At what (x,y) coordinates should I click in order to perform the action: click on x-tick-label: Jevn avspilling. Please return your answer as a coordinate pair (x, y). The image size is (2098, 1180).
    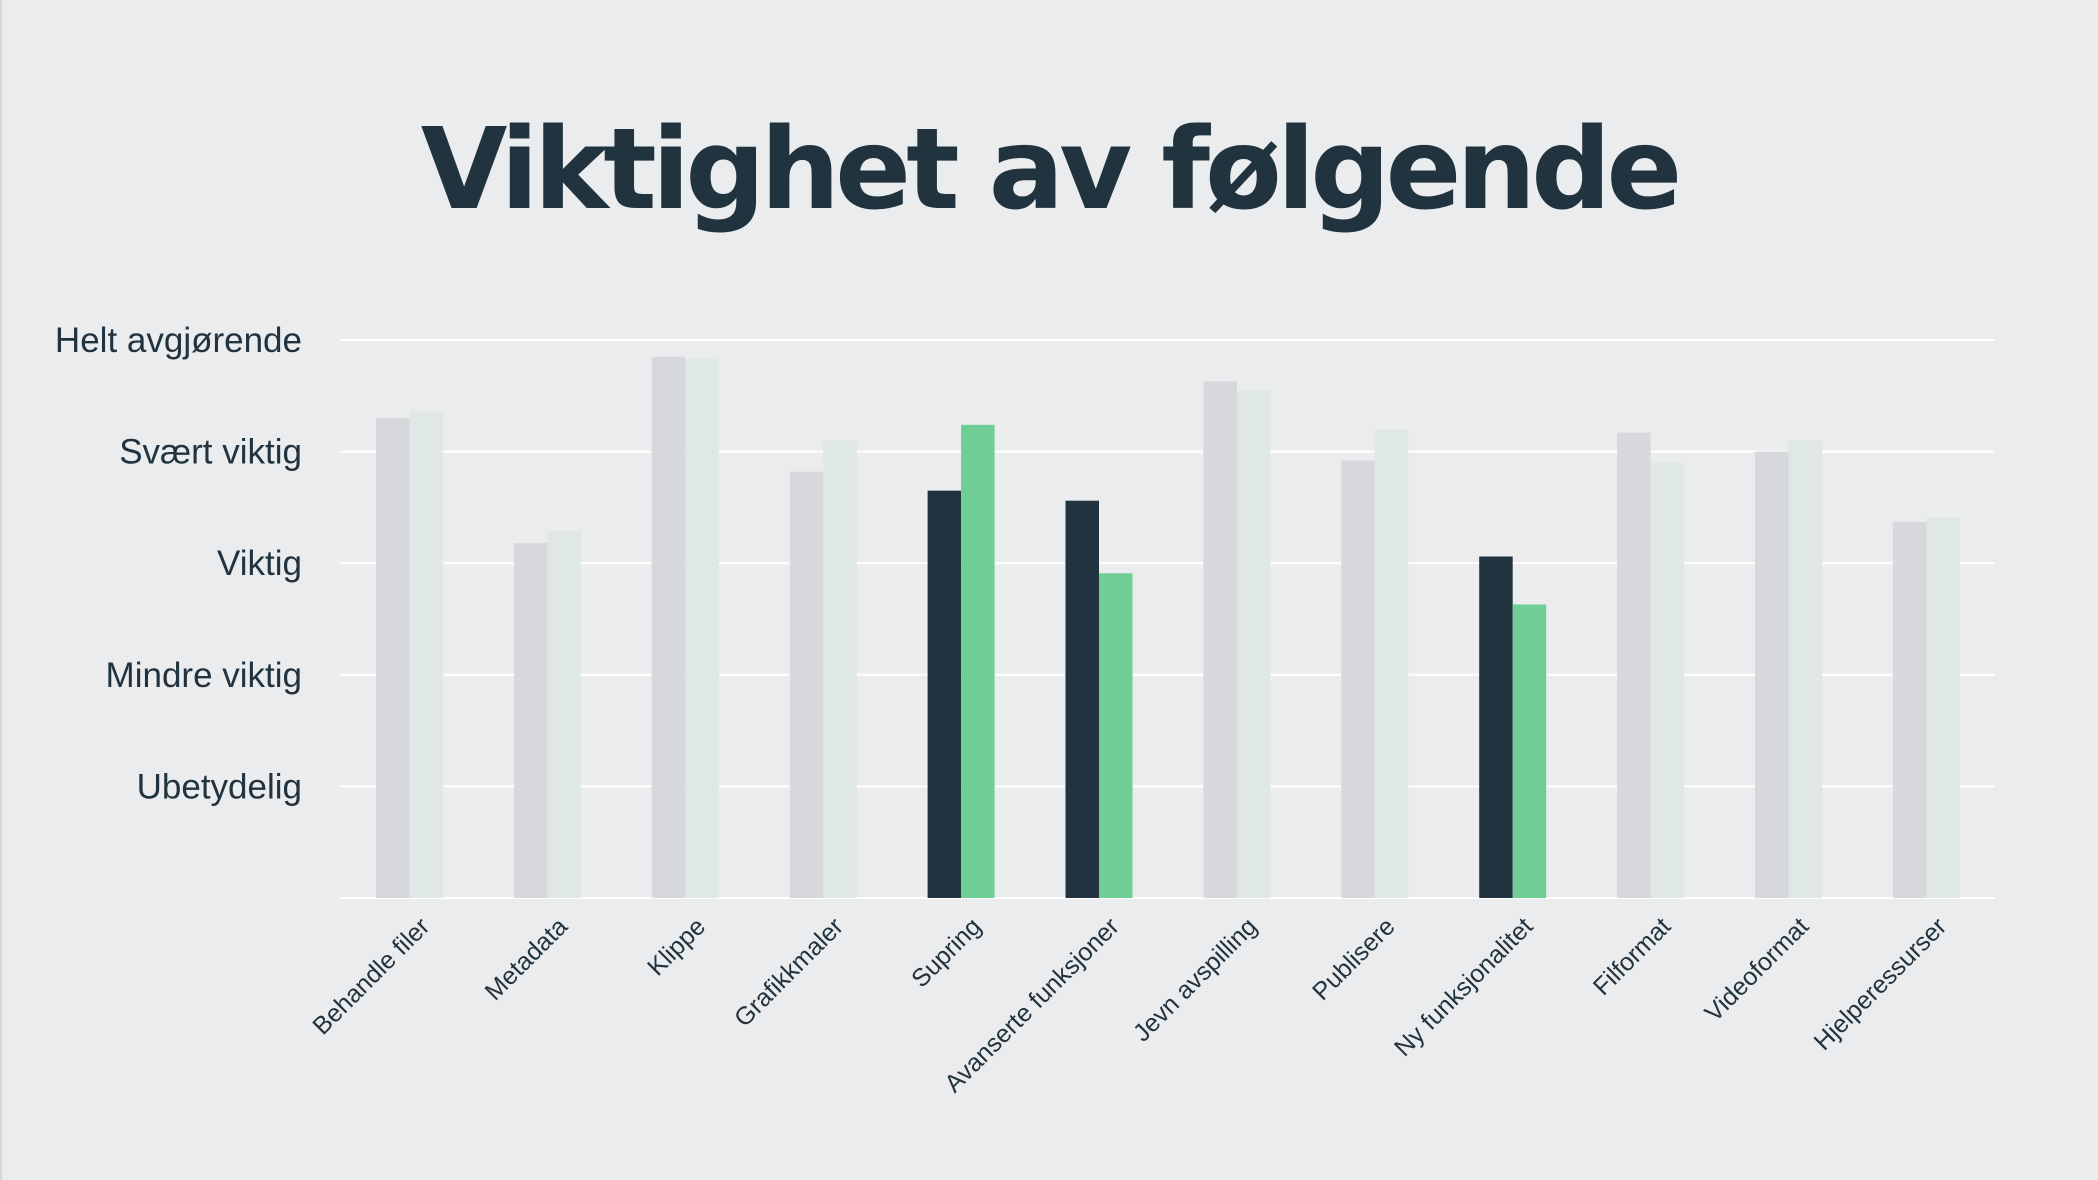
    Looking at the image, I should click on (1195, 979).